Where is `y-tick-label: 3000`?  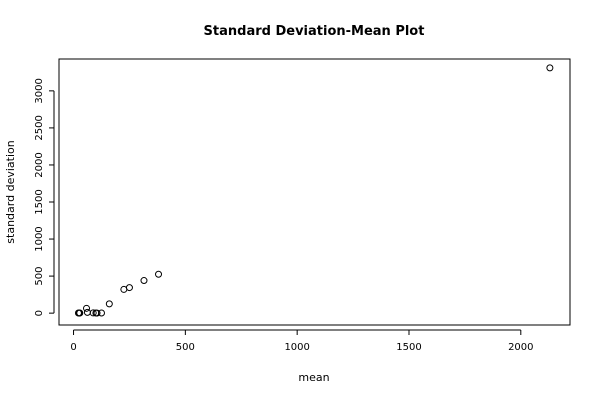 y-tick-label: 3000 is located at coordinates (39, 90).